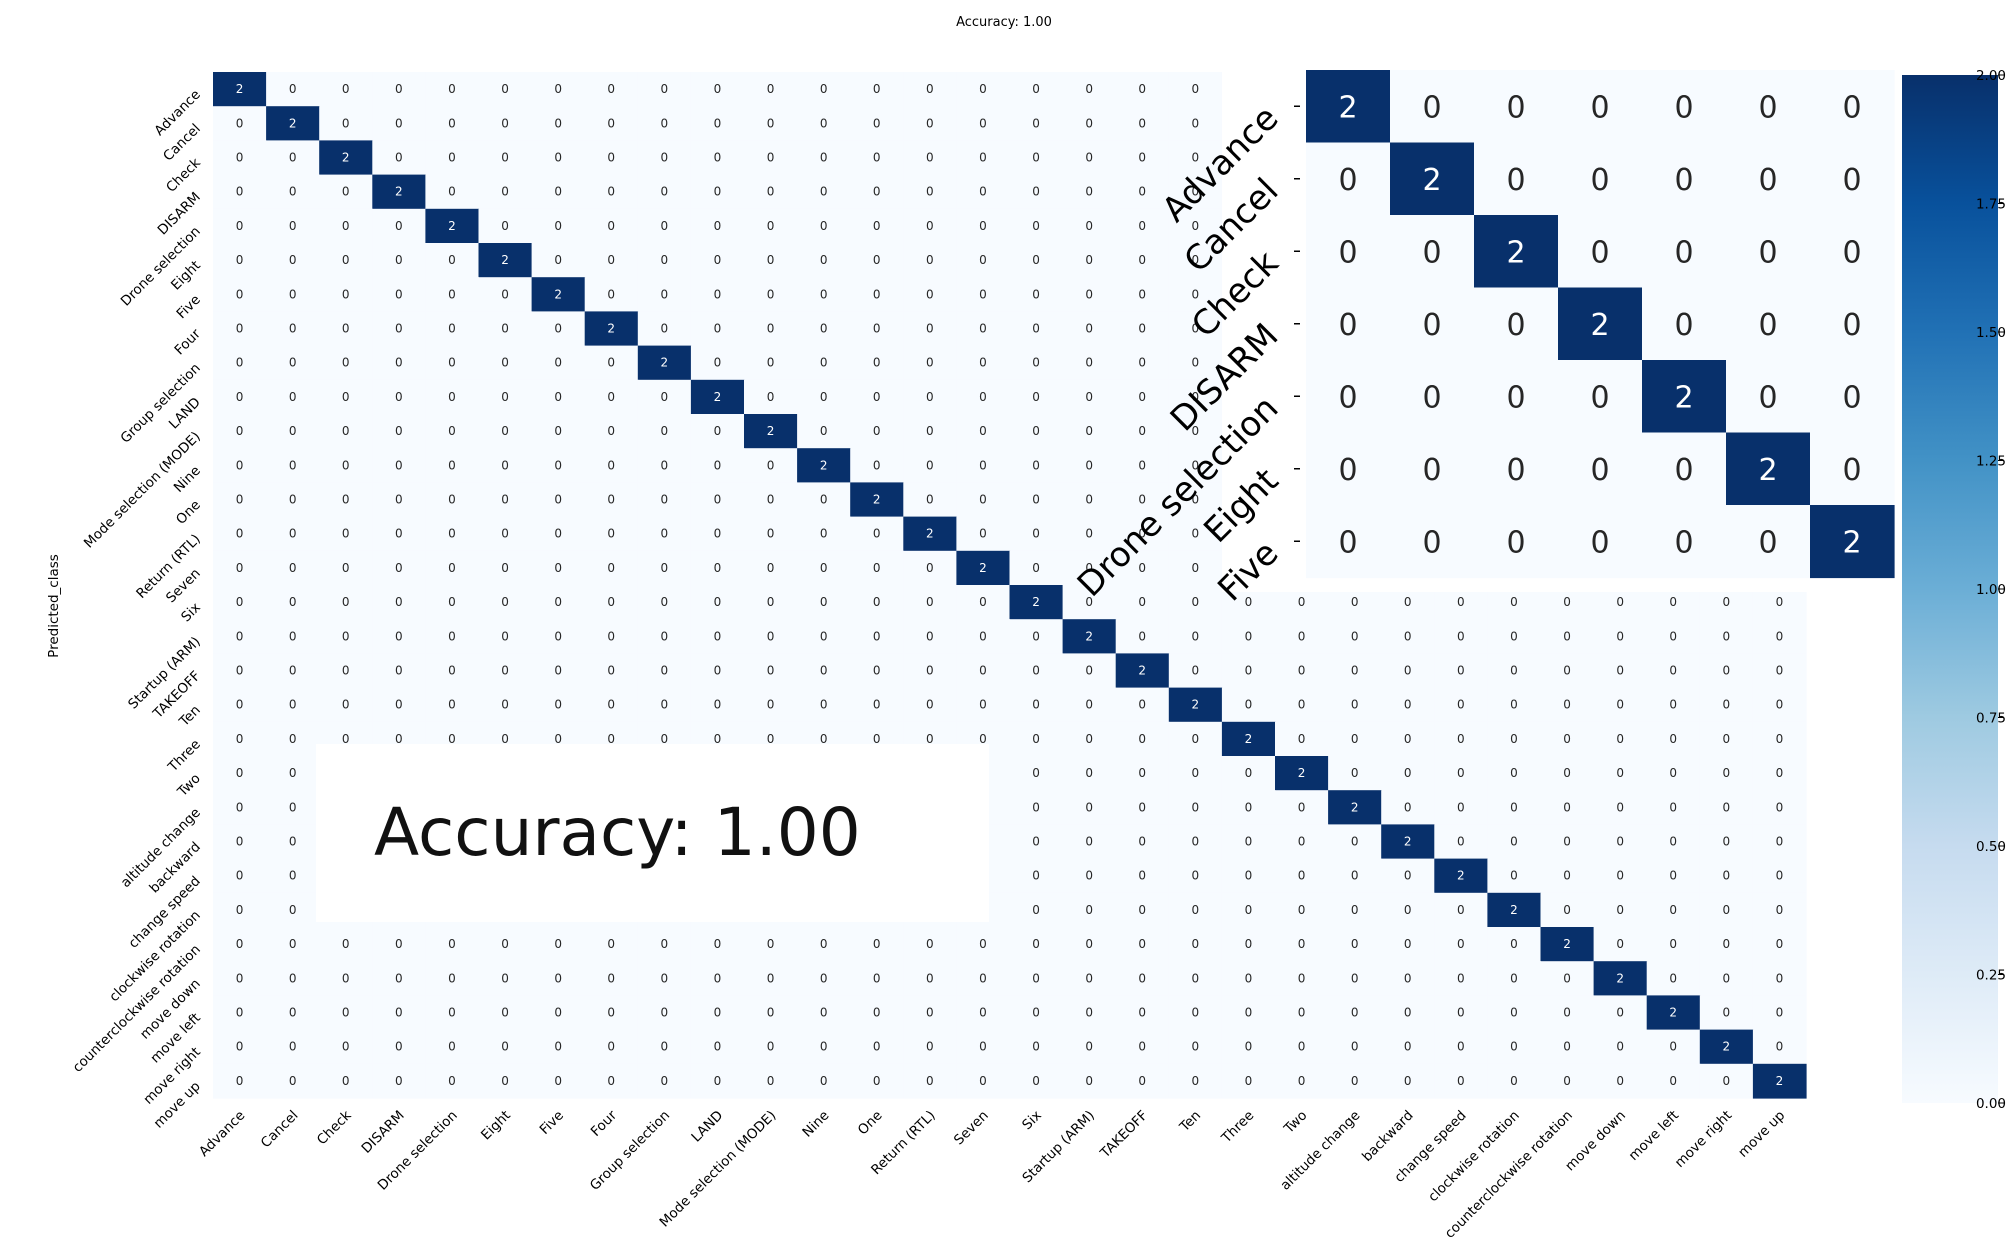  What do you see at coordinates (1703, 1139) in the screenshot?
I see `column-tick-label: move right` at bounding box center [1703, 1139].